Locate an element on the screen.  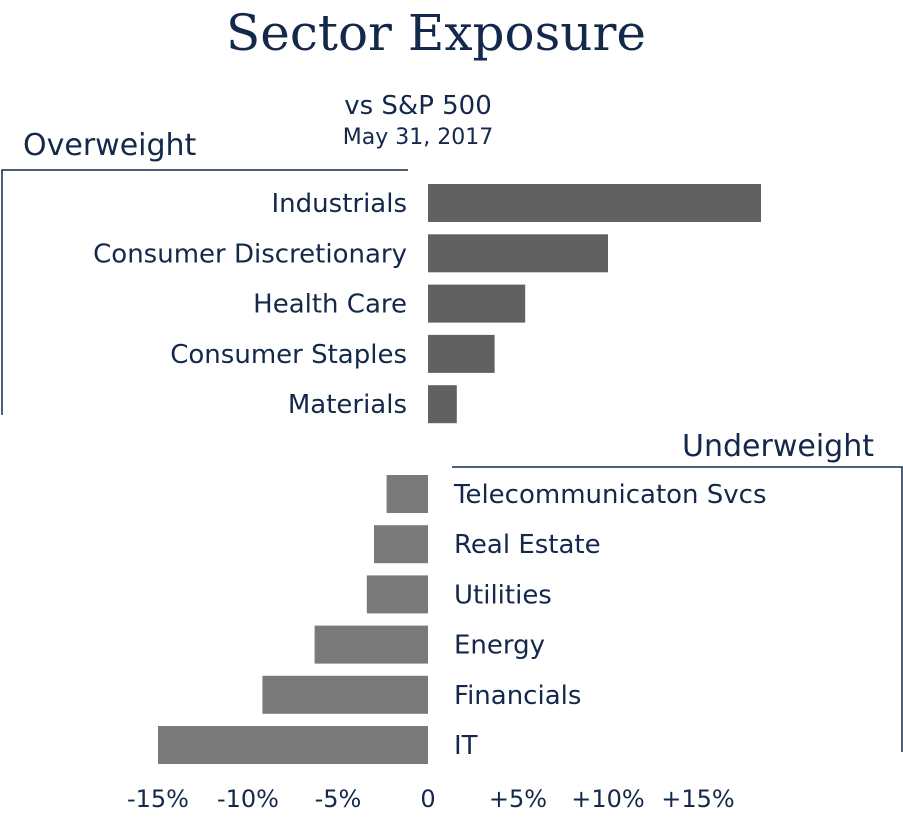
category-label-underweight-3: Energy is located at coordinates (499, 646).